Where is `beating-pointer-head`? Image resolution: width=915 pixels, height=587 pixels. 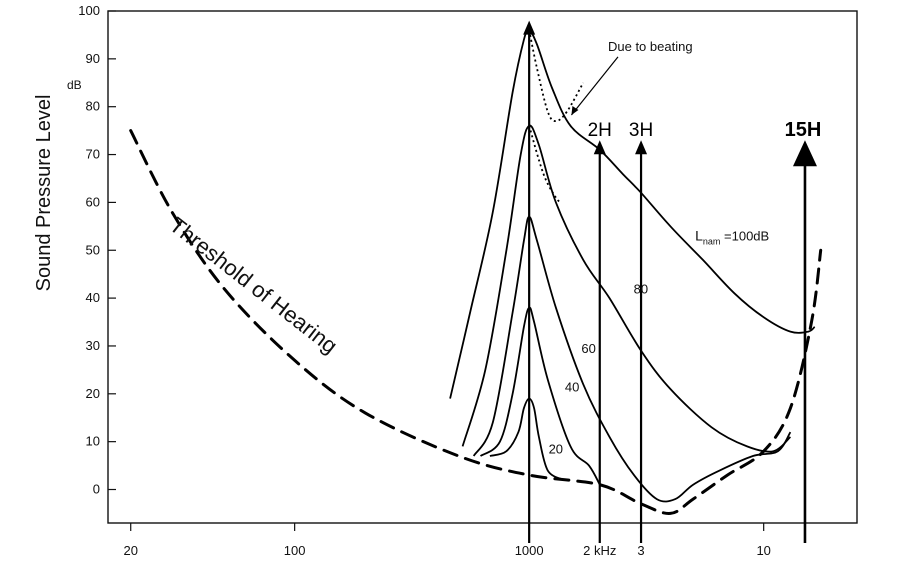 beating-pointer-head is located at coordinates (575, 111).